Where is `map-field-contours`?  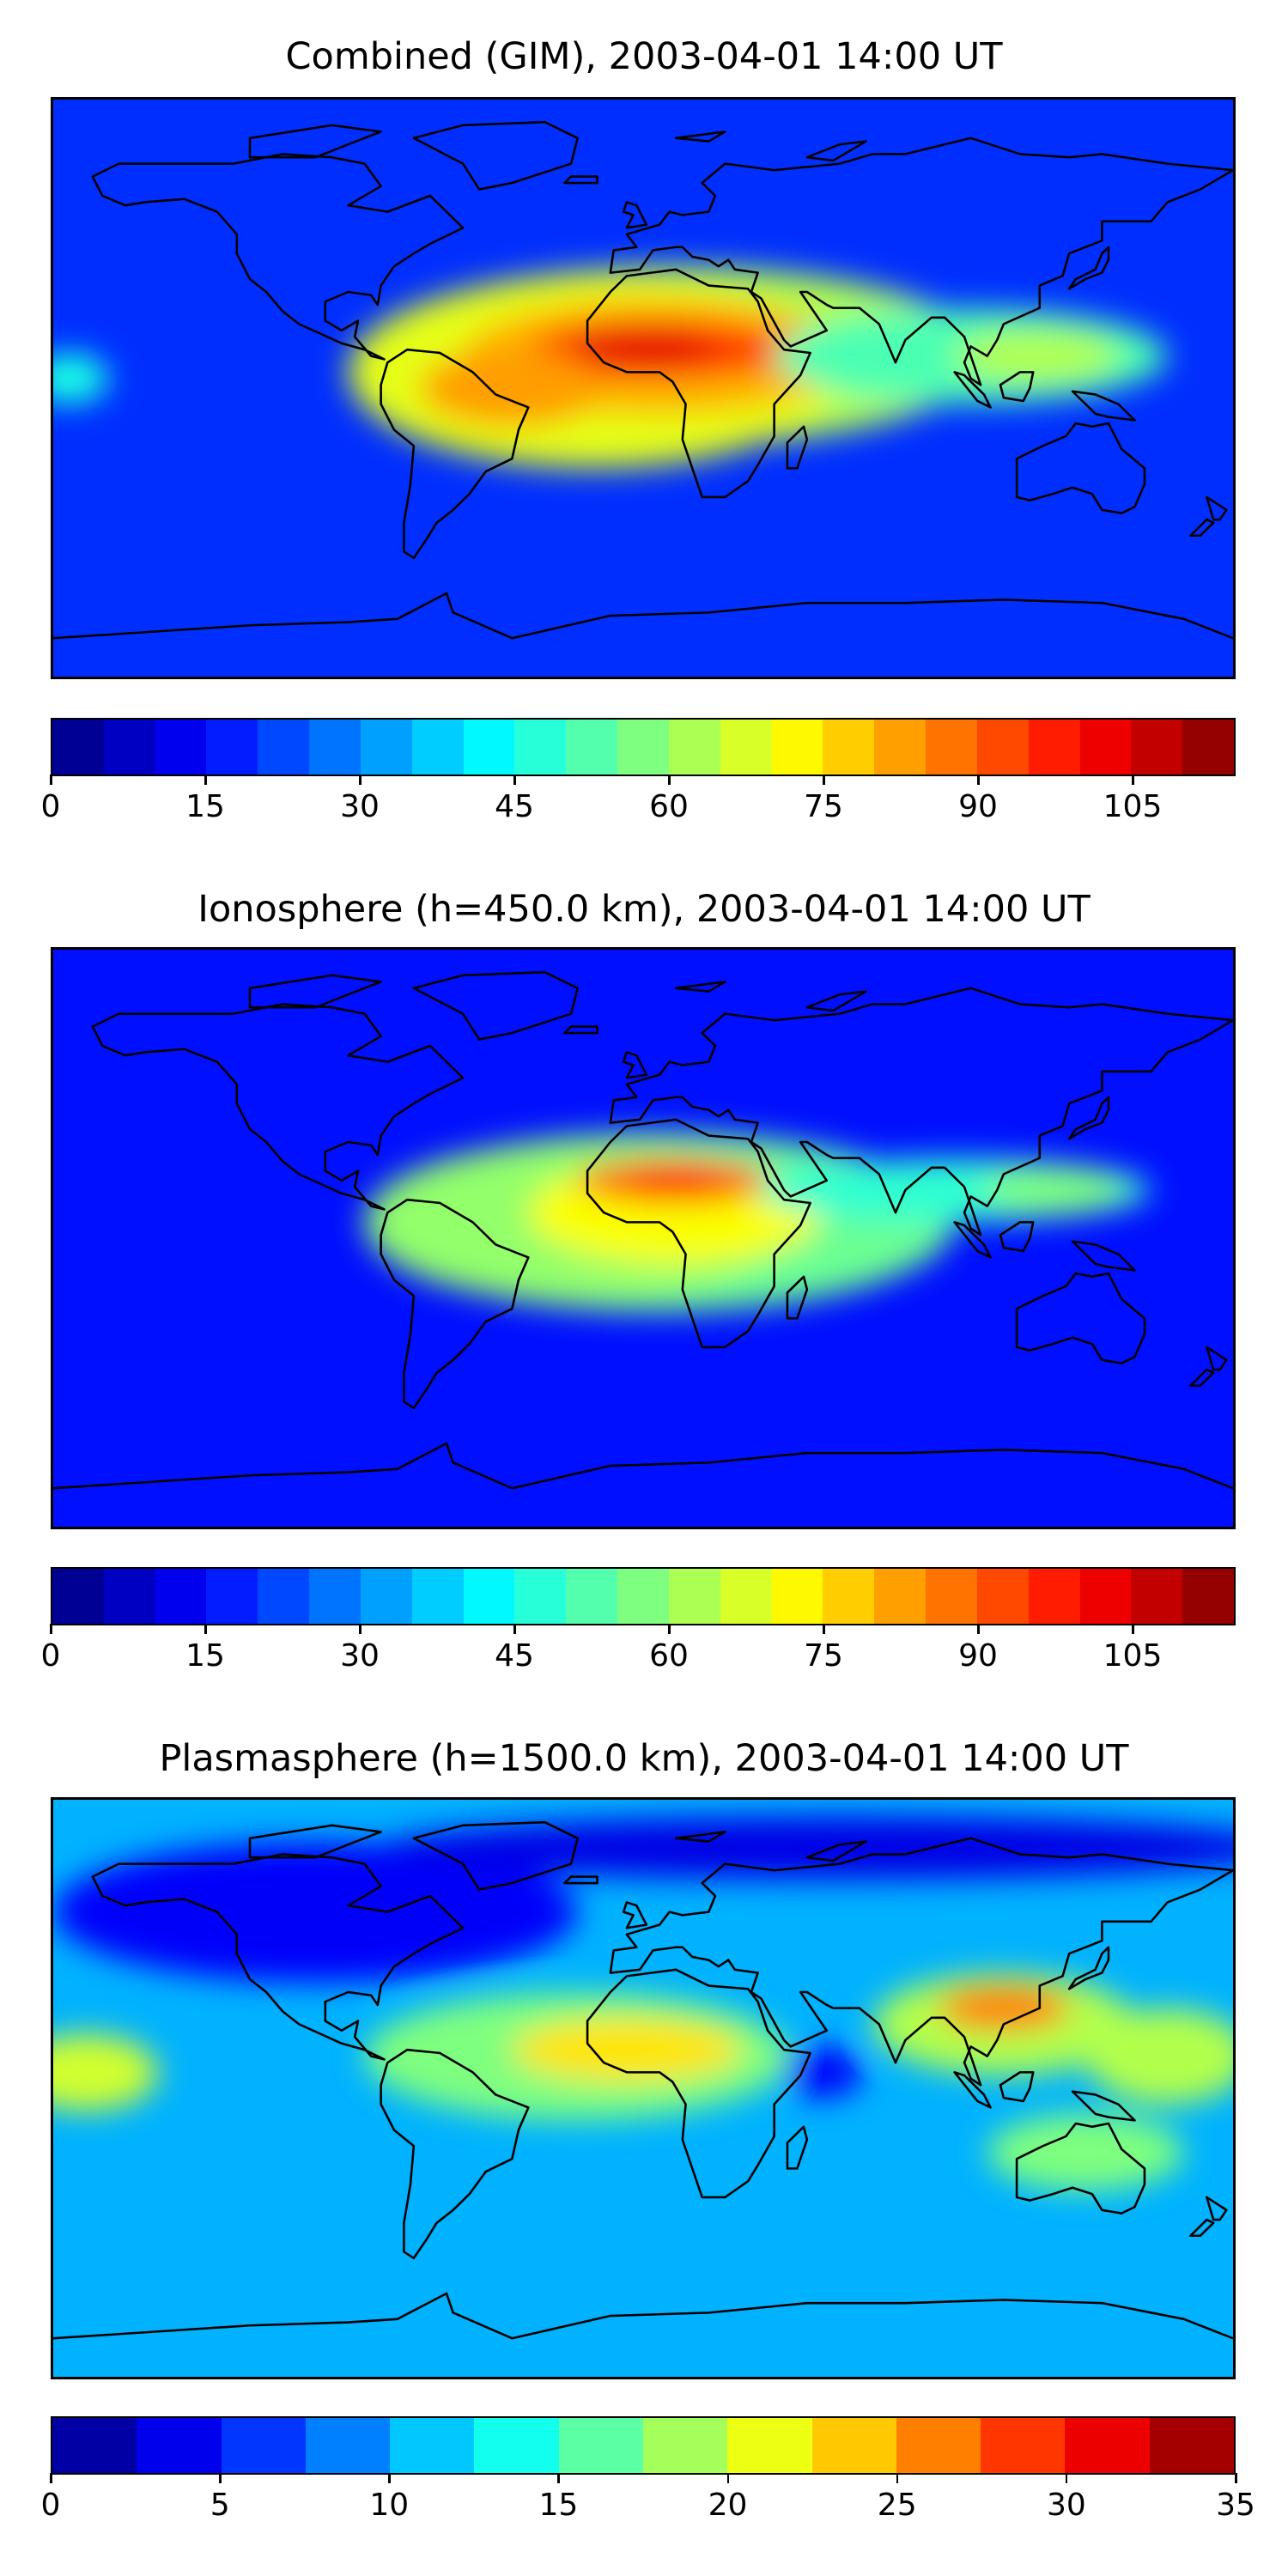
map-field-contours is located at coordinates (610, 367).